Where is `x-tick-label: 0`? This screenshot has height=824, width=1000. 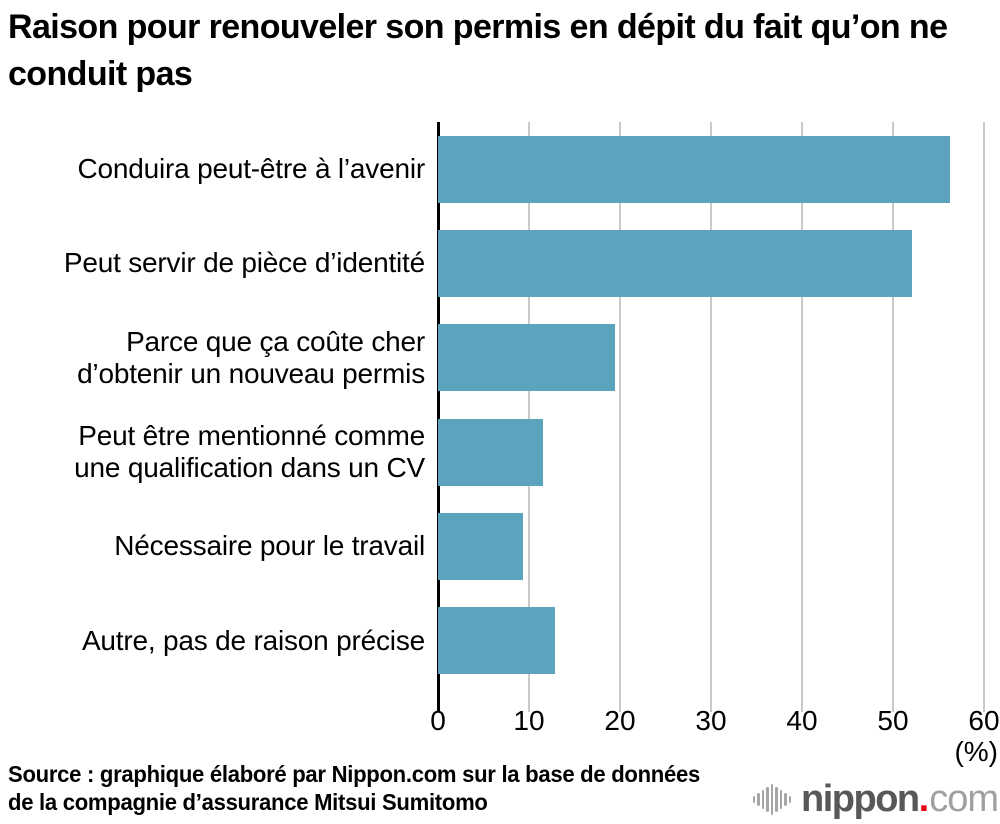
x-tick-label: 0 is located at coordinates (438, 720).